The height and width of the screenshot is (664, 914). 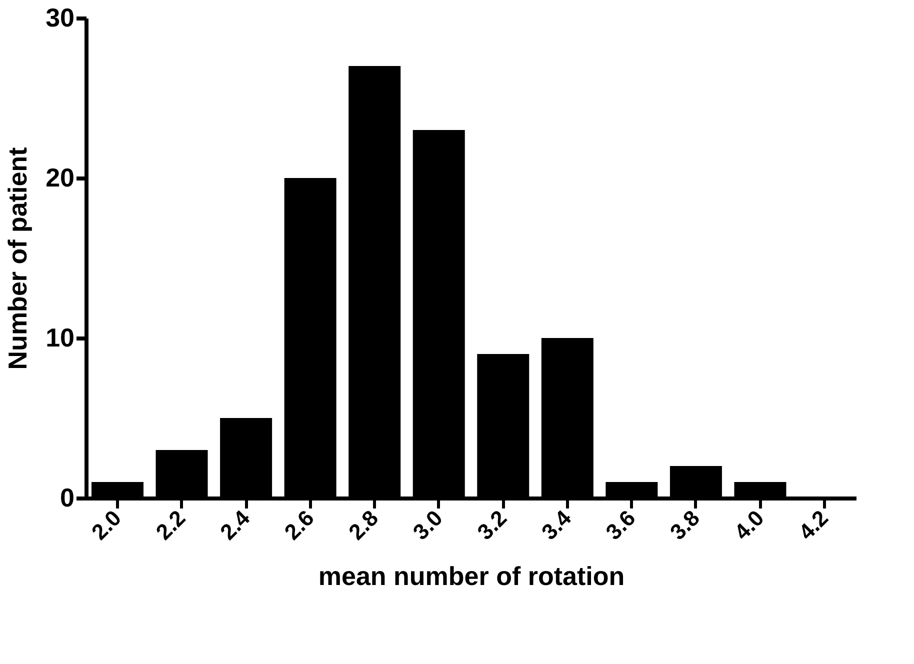 What do you see at coordinates (428, 525) in the screenshot?
I see `x-tick-label: 3.0` at bounding box center [428, 525].